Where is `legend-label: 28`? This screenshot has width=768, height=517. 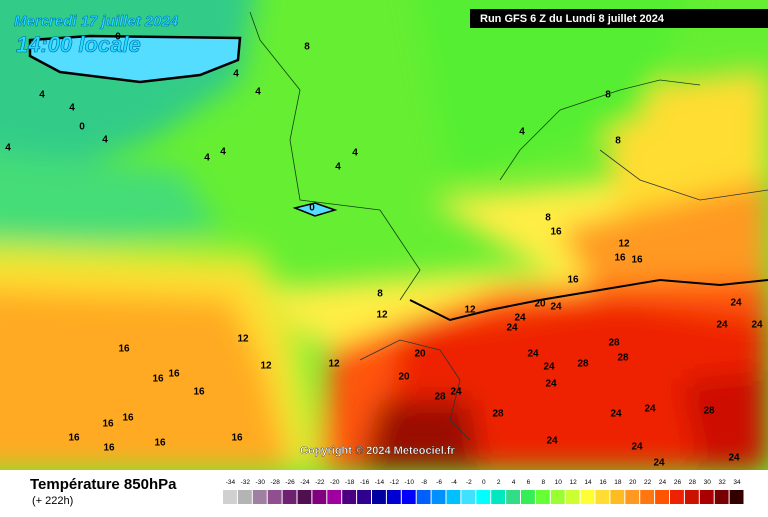 legend-label: 28 is located at coordinates (693, 482).